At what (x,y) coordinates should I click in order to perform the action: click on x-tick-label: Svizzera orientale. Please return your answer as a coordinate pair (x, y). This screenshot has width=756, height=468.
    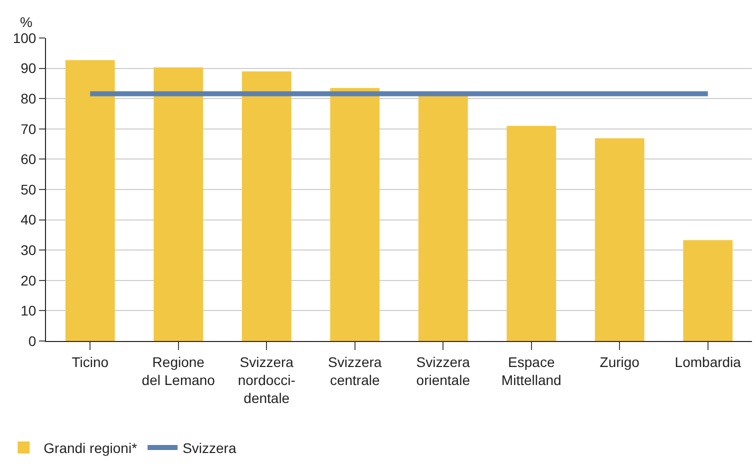
    Looking at the image, I should click on (443, 371).